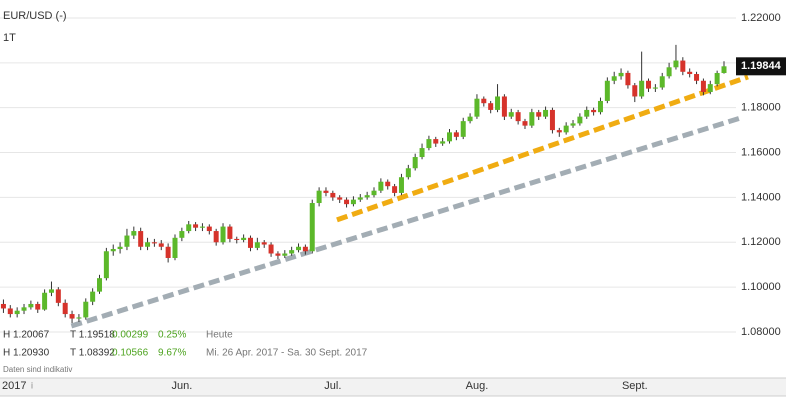  Describe the element at coordinates (92, 335) in the screenshot. I see `info-low: T 1.19518` at that location.